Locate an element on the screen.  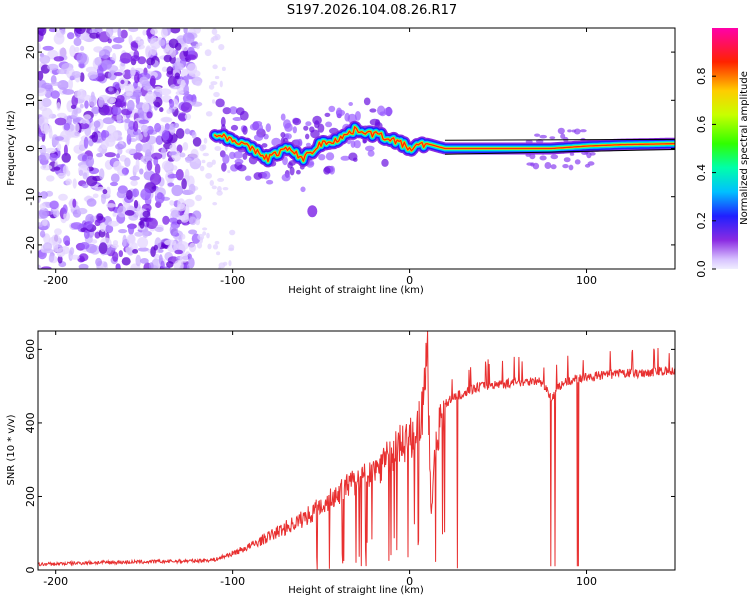
x-tick-label: -100 is located at coordinates (232, 581).